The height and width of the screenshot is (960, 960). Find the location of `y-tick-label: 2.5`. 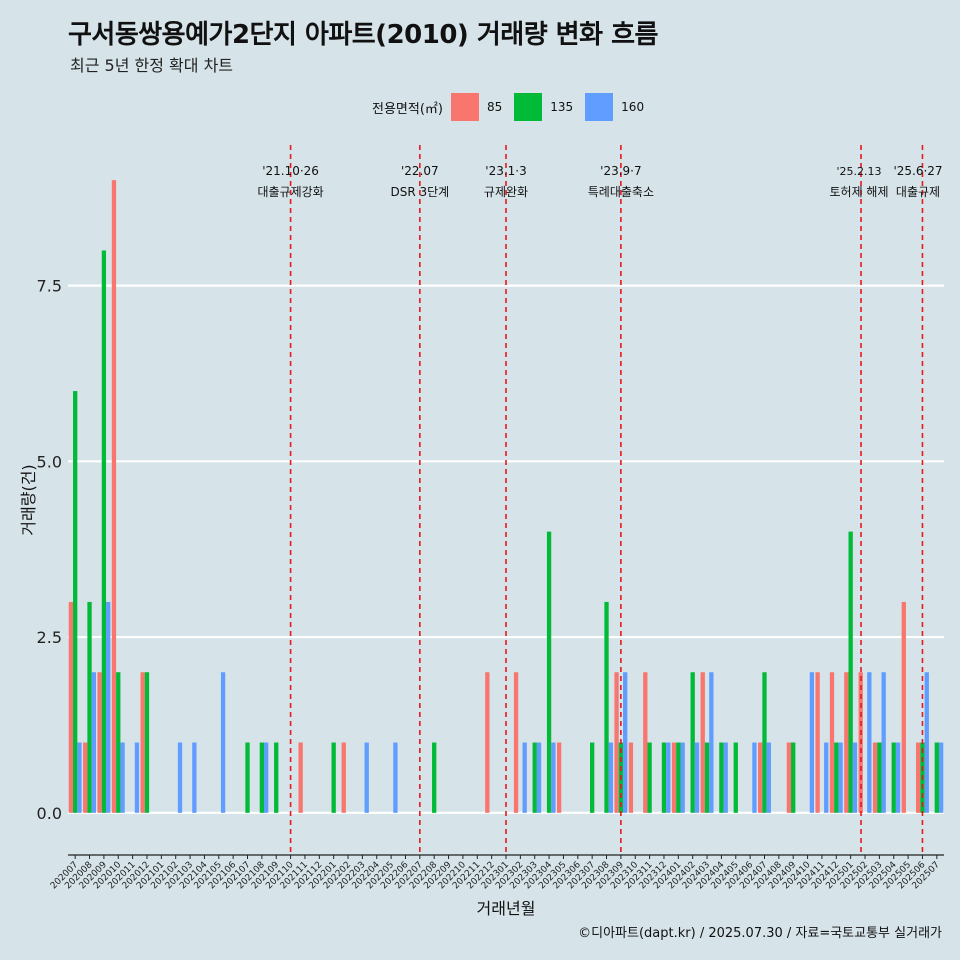

y-tick-label: 2.5 is located at coordinates (49, 637).